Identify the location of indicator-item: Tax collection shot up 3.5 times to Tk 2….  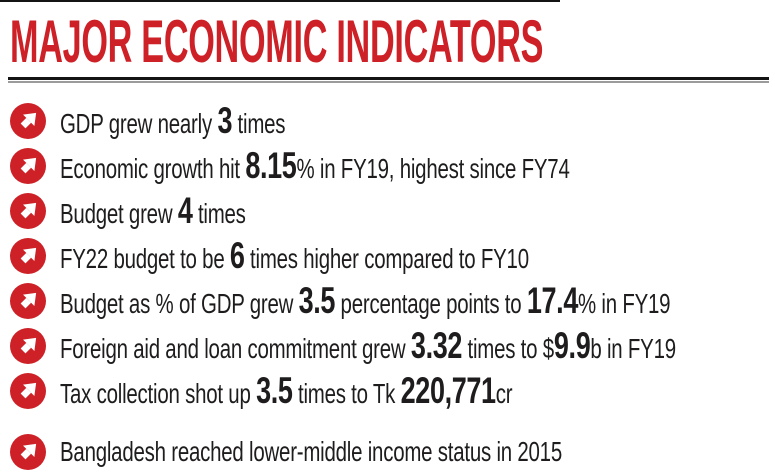
(392, 390).